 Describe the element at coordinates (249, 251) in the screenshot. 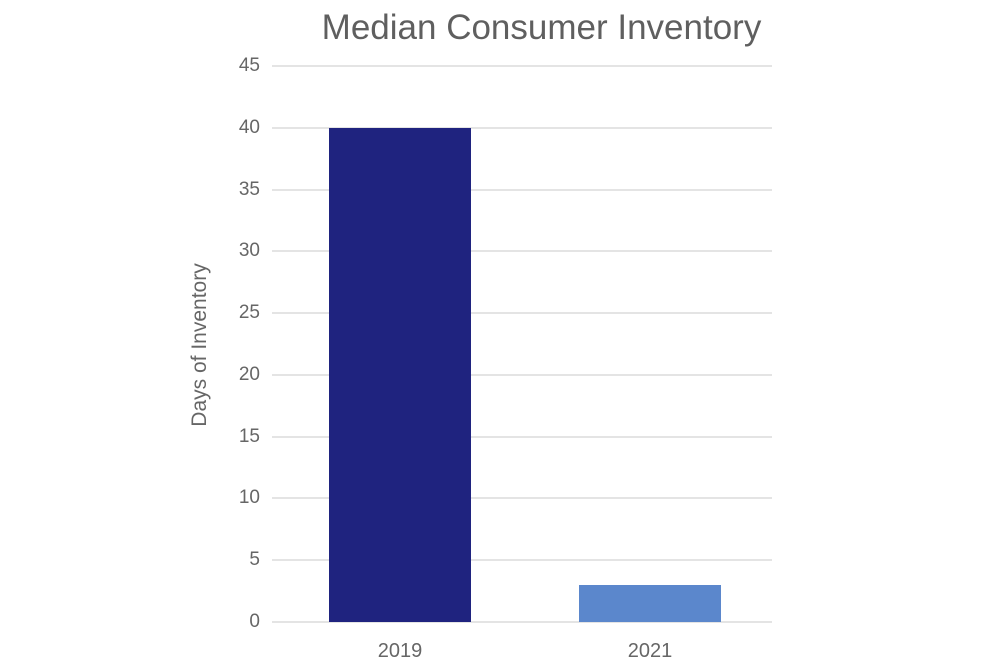

I see `y-tick-label: 30` at that location.